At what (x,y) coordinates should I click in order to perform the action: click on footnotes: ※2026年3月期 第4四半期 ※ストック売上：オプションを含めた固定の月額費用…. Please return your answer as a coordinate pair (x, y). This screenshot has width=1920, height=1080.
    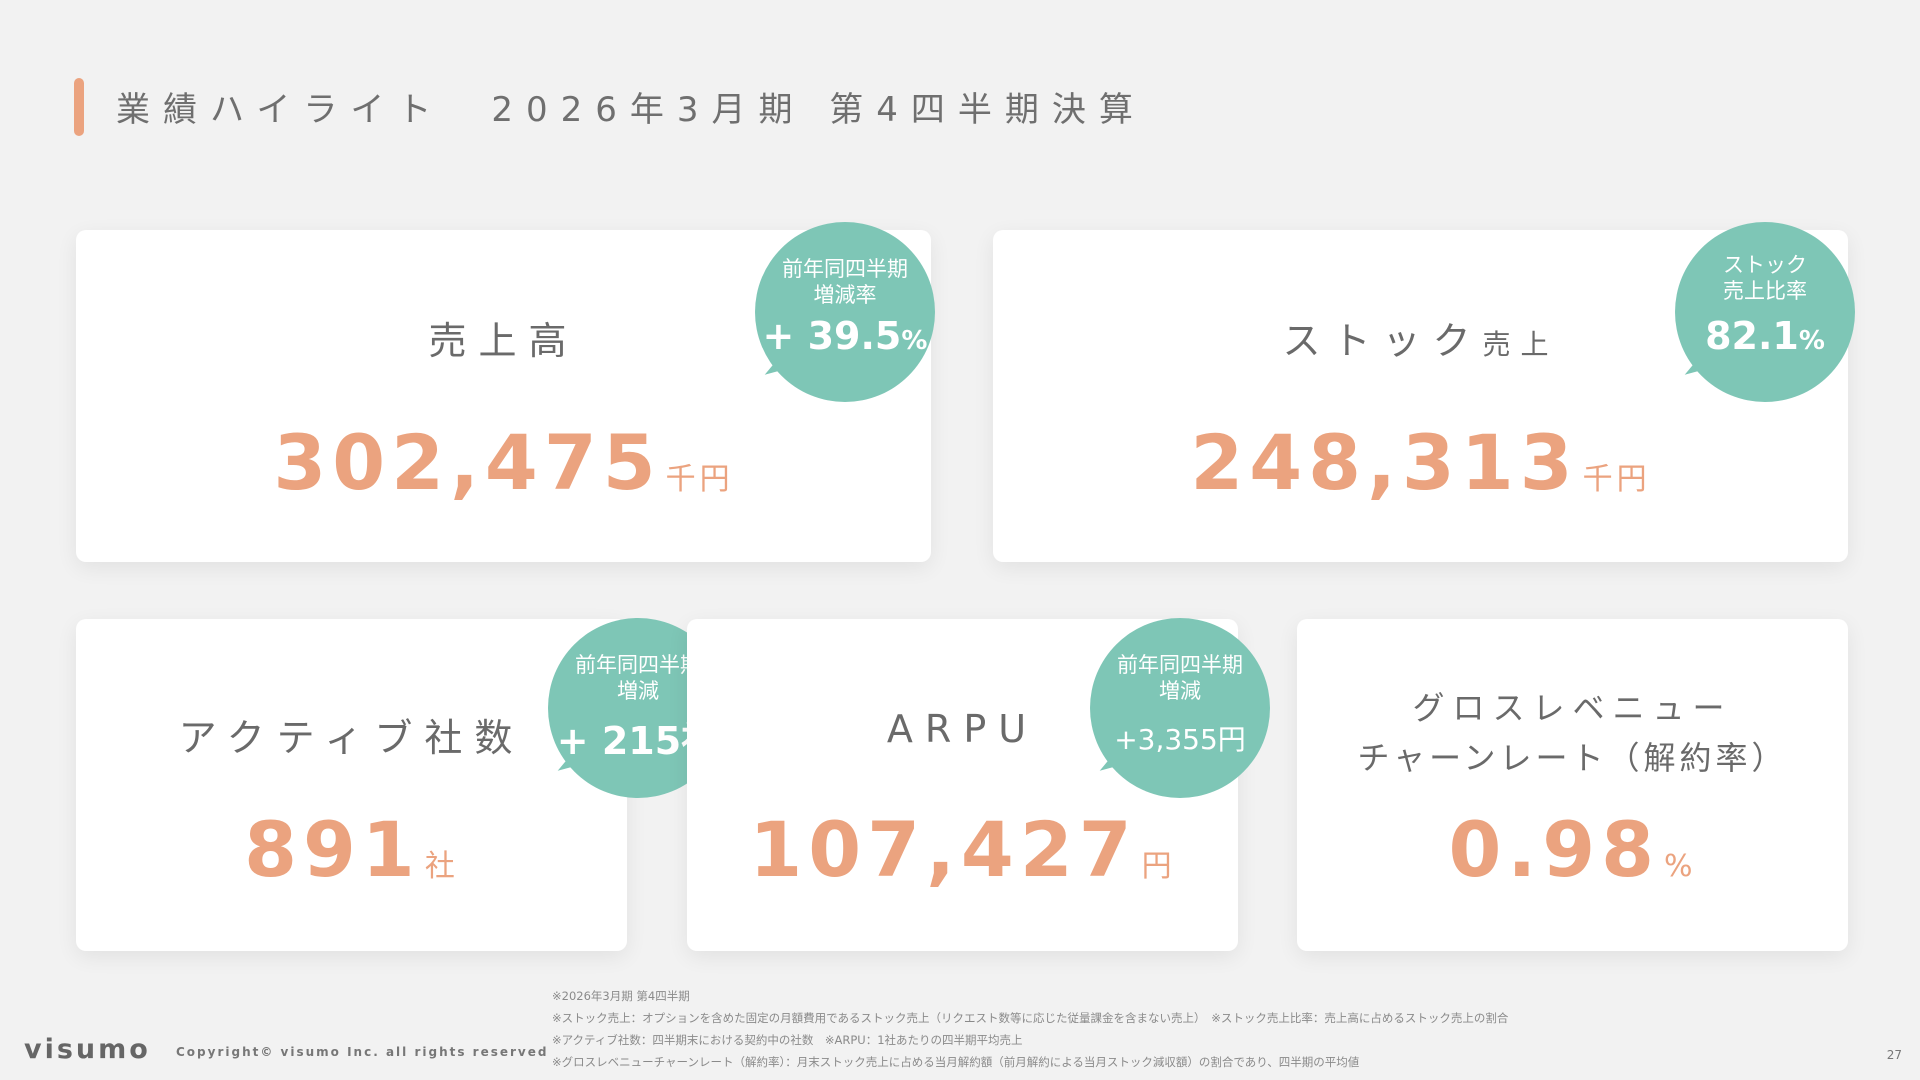
    Looking at the image, I should click on (1030, 1029).